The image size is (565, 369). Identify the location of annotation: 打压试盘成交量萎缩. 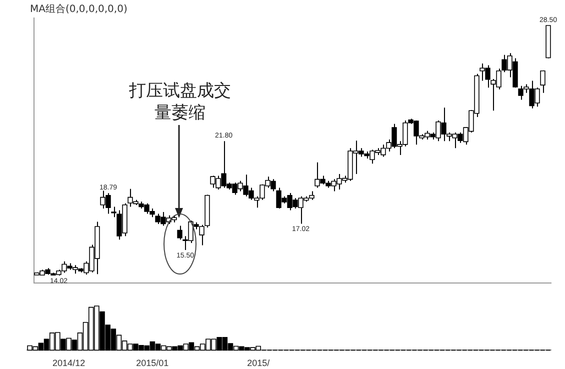
(180, 102).